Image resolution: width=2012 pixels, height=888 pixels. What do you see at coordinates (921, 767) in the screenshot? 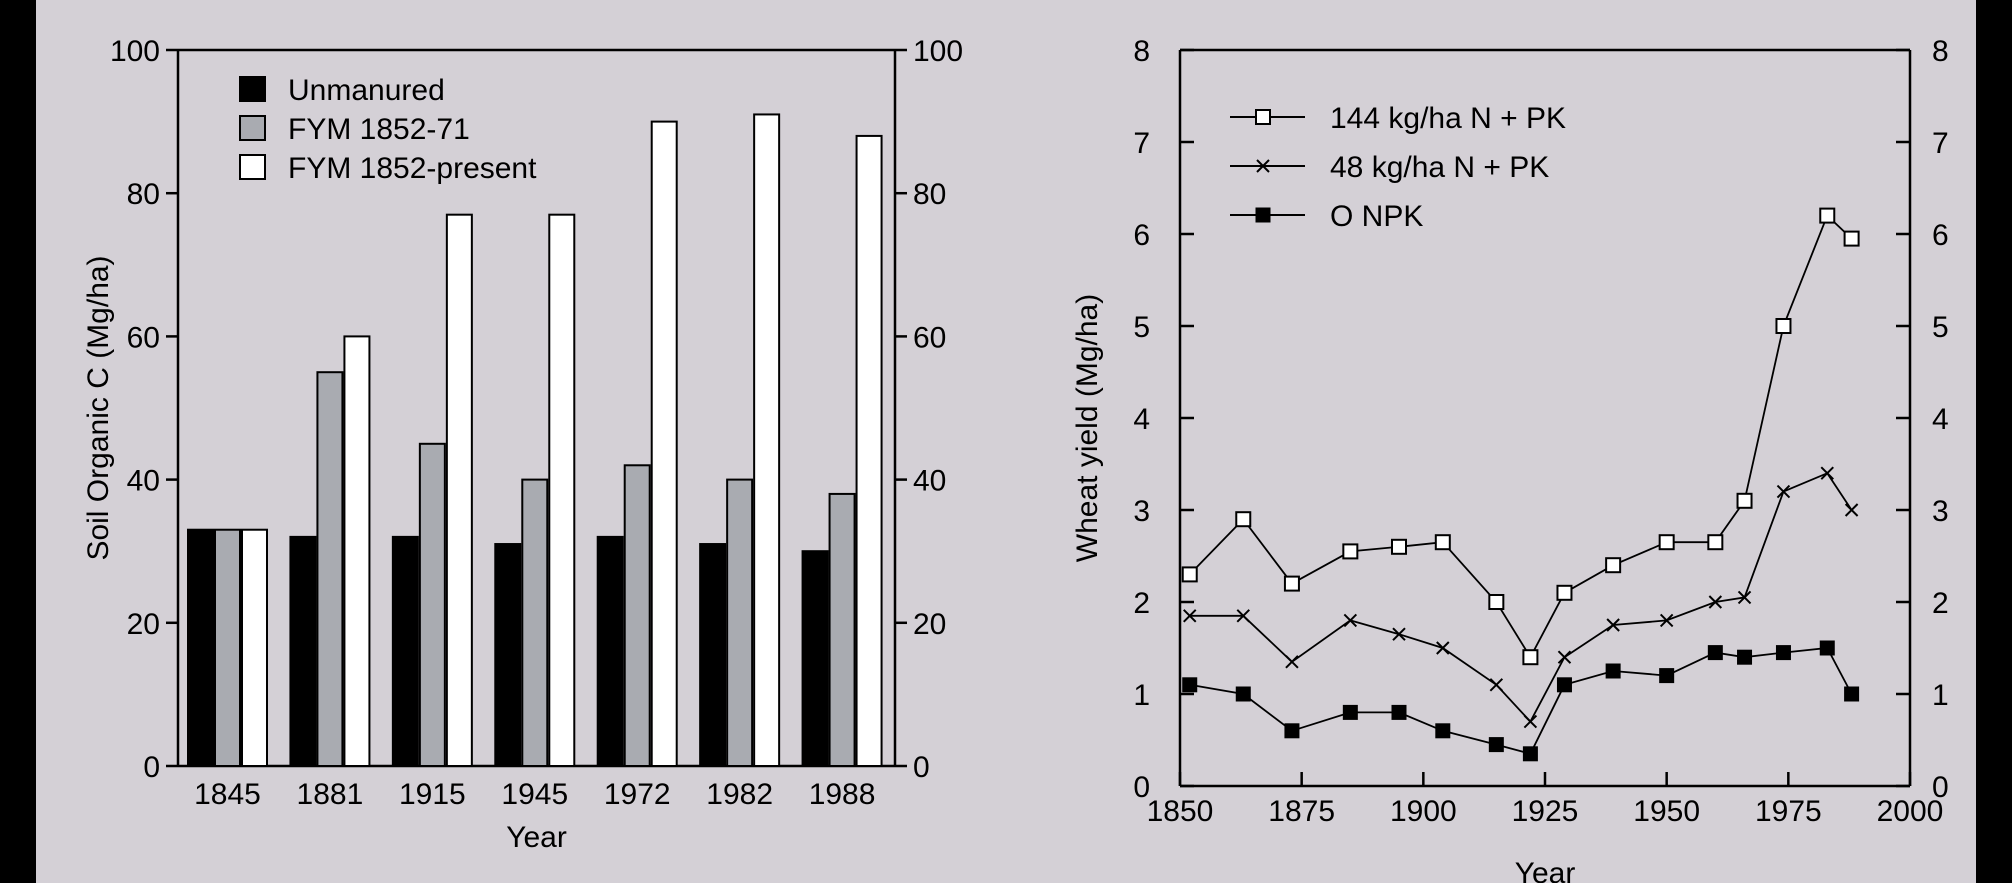
I see `left-ytick-label-r: 0` at bounding box center [921, 767].